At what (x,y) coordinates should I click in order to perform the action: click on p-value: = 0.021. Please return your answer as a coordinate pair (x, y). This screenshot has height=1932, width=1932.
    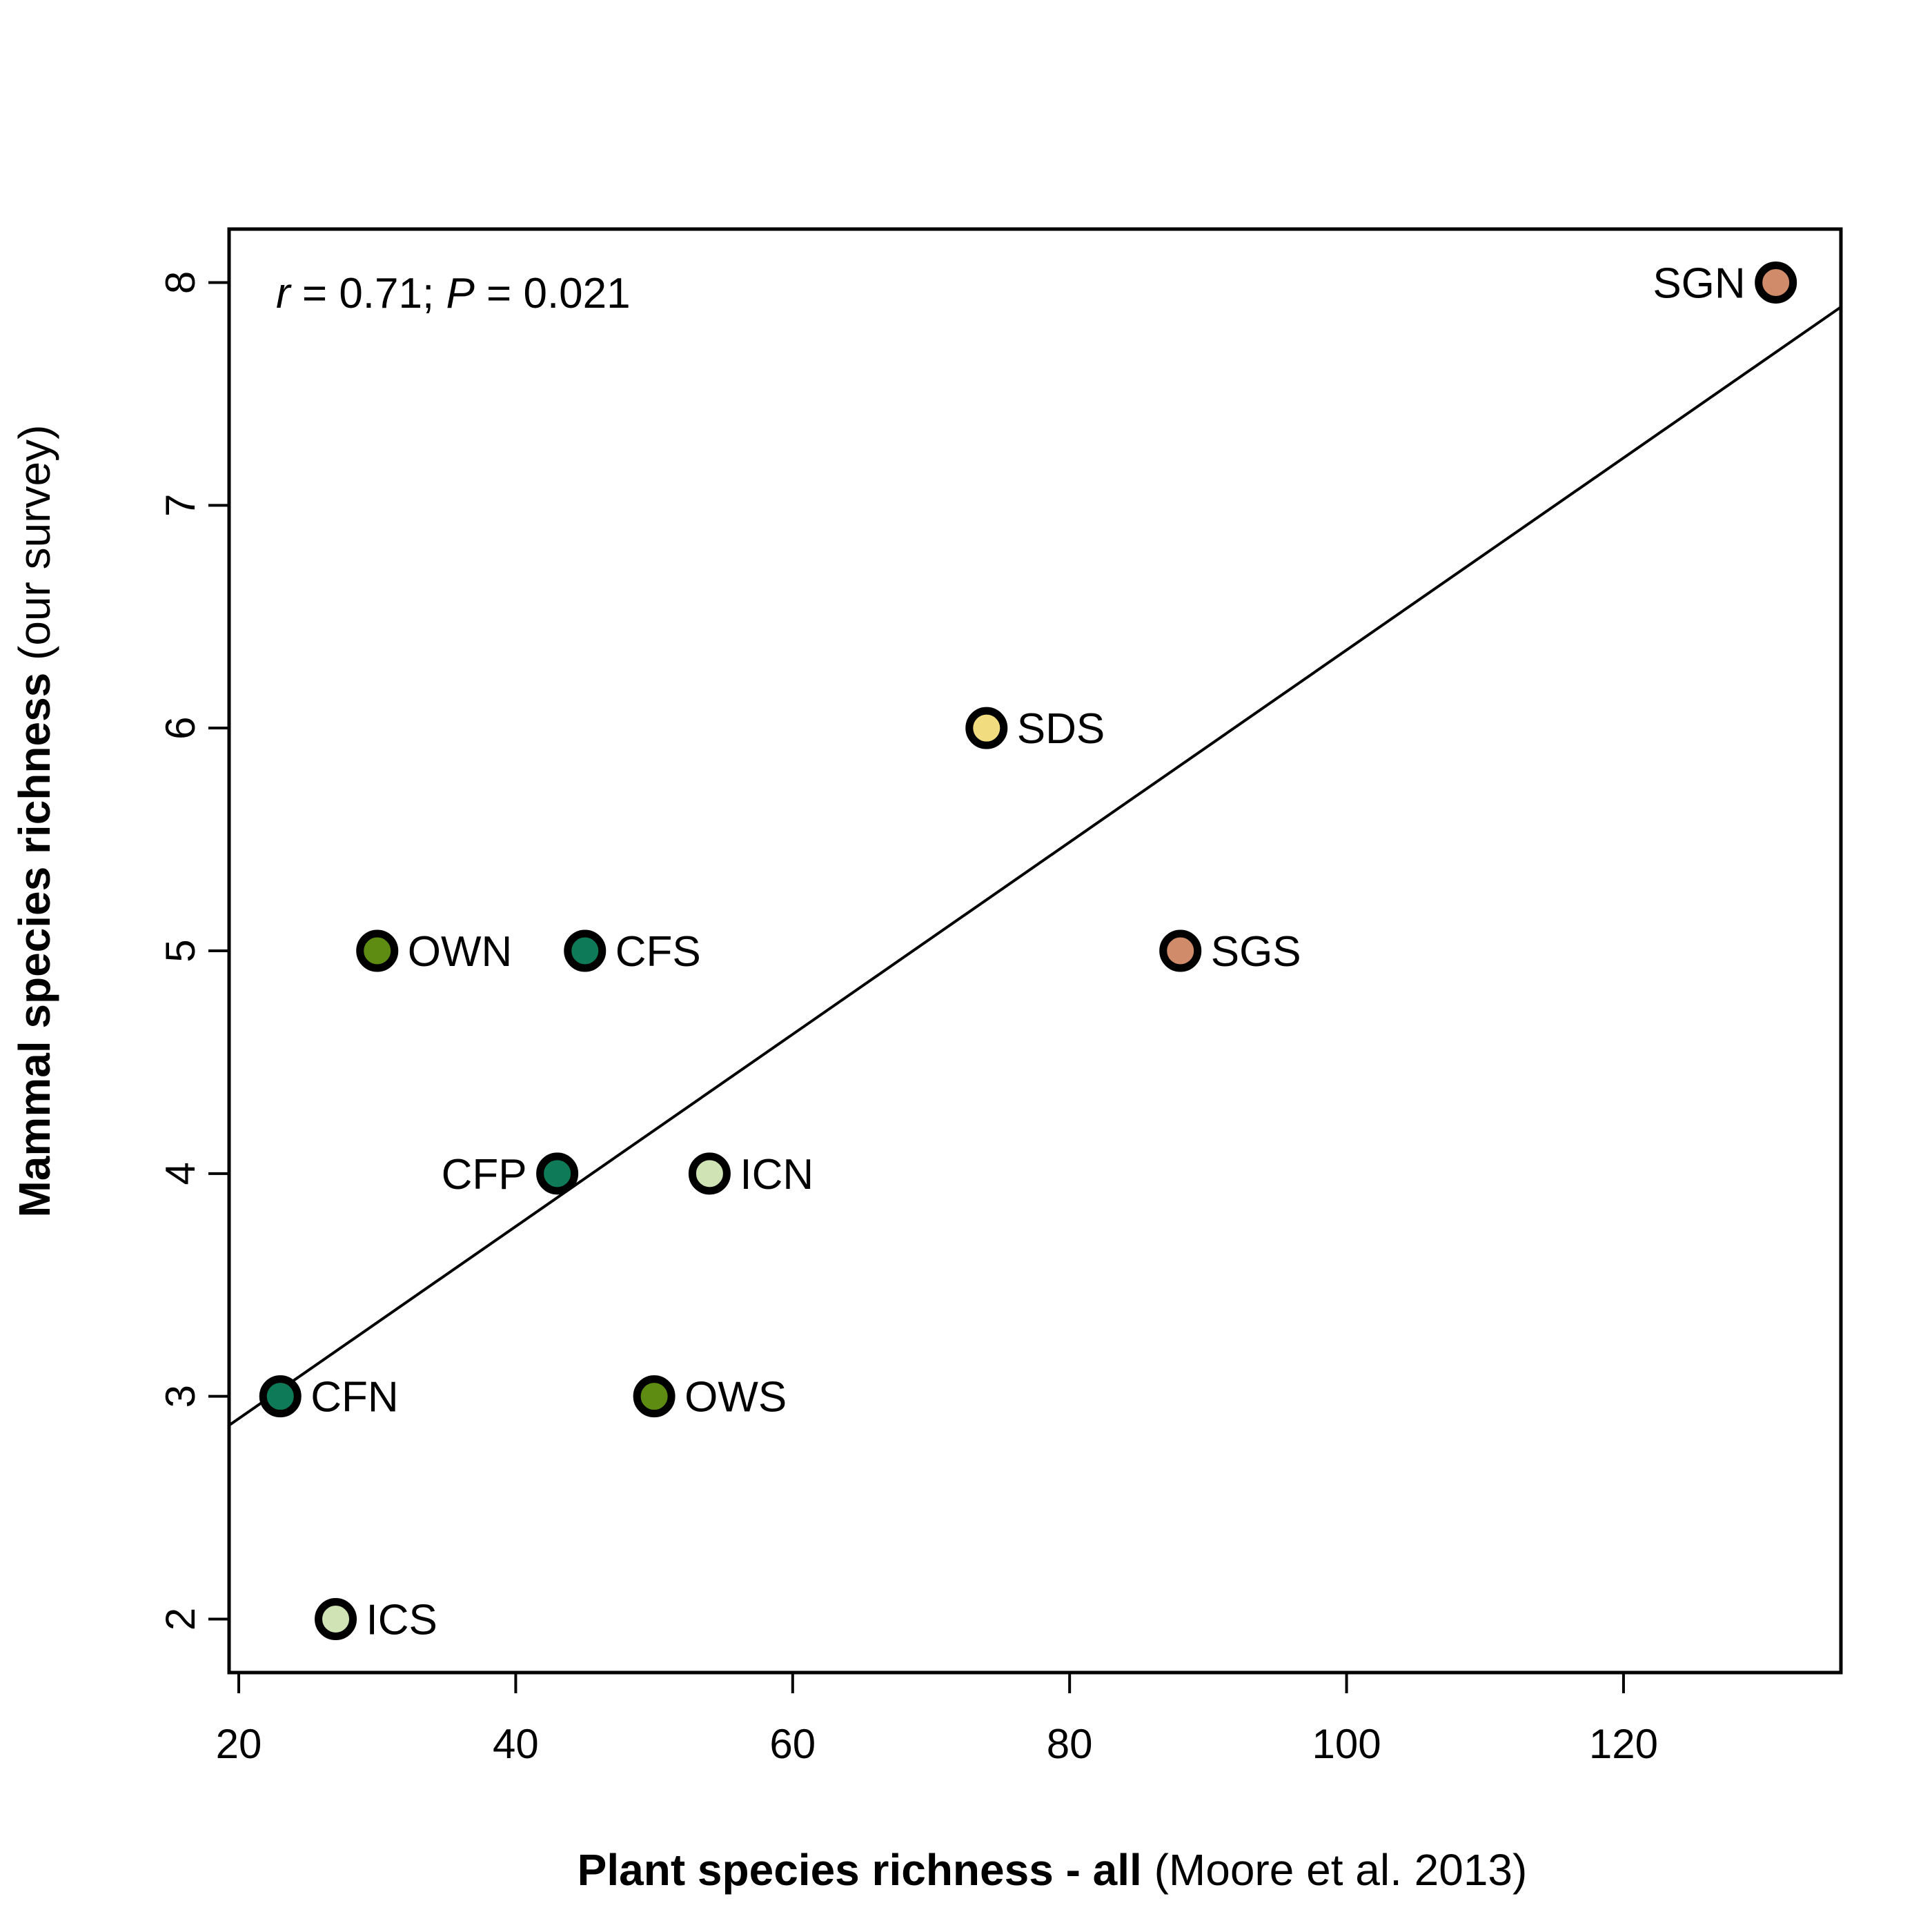
    Looking at the image, I should click on (558, 293).